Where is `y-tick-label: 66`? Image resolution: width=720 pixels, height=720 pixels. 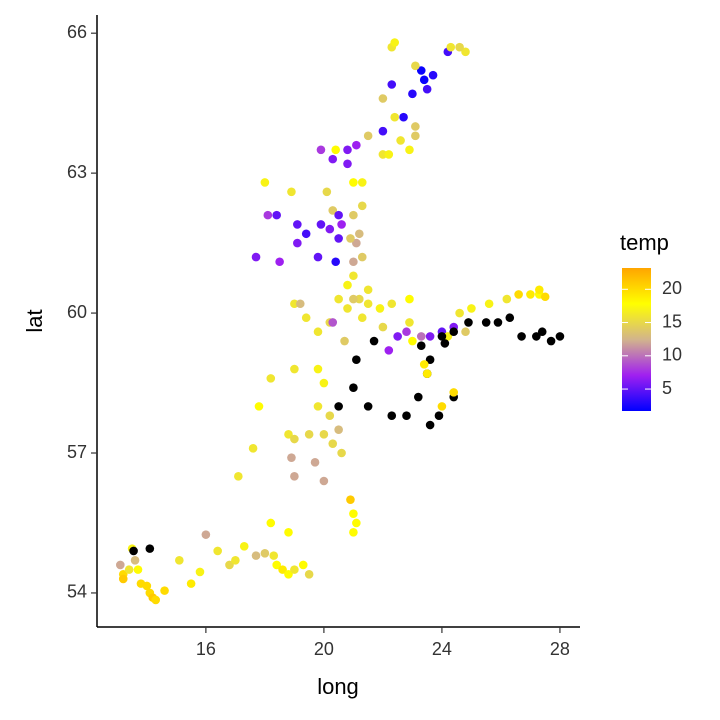
y-tick-label: 66 is located at coordinates (77, 32).